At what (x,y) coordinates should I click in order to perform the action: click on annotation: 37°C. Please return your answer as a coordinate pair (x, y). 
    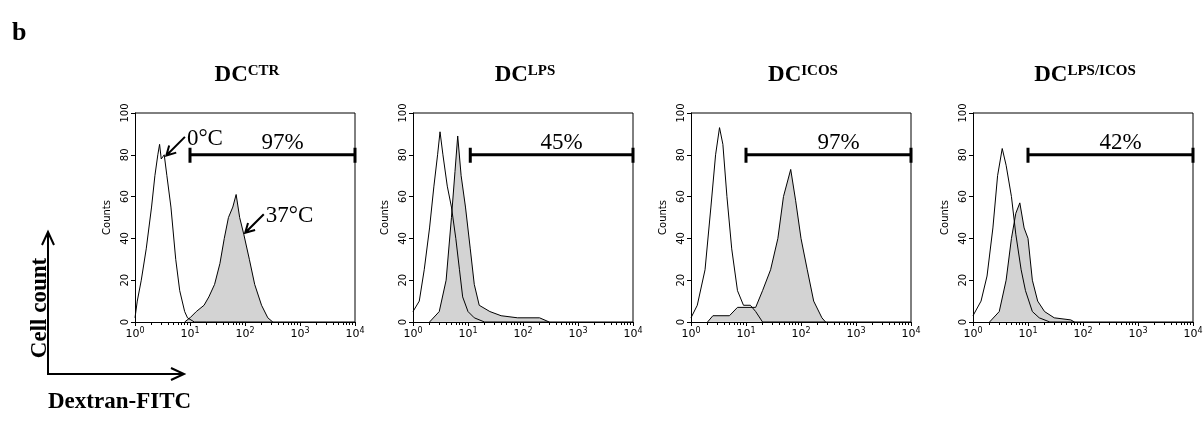
    Looking at the image, I should click on (289, 215).